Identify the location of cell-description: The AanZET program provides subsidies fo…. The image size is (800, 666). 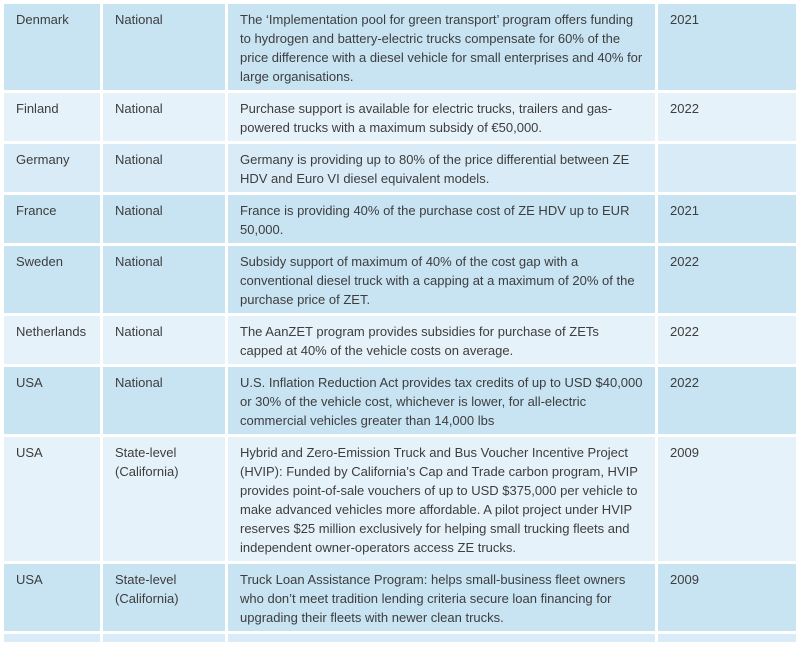
(441, 340).